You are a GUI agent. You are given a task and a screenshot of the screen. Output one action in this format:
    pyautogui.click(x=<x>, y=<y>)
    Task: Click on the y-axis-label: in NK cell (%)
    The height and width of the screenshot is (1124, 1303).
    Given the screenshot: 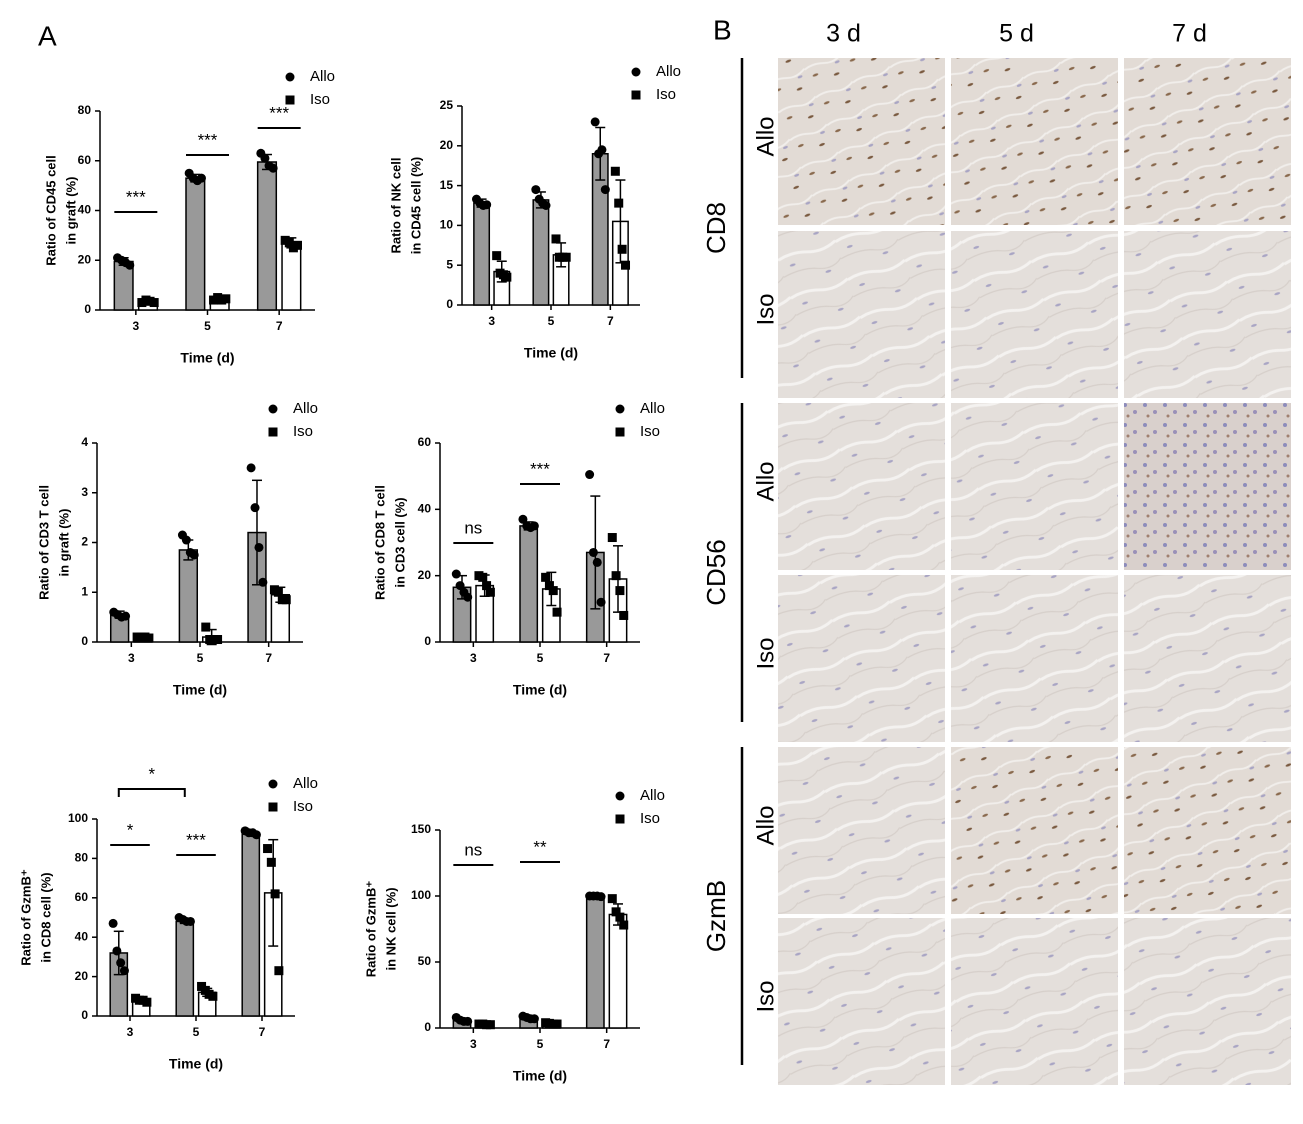 What is the action you would take?
    pyautogui.click(x=390, y=928)
    